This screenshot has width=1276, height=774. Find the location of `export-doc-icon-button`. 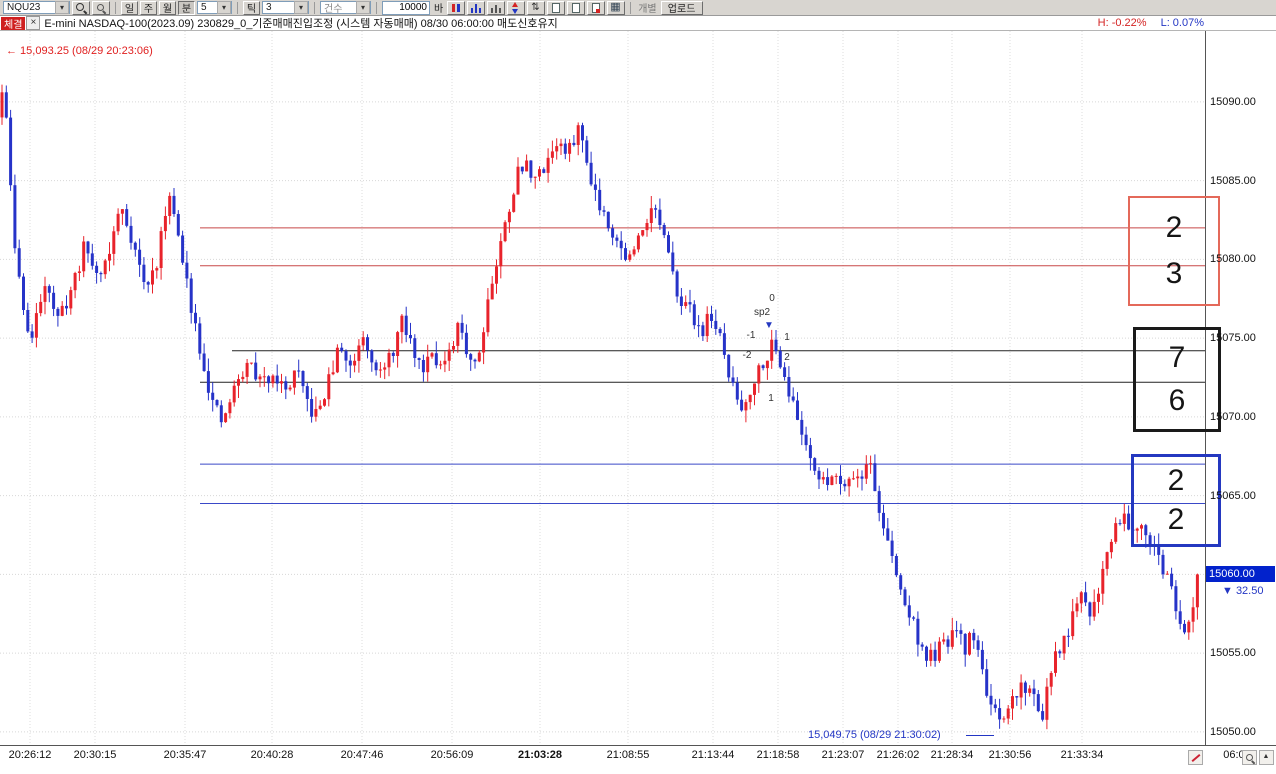

export-doc-icon-button is located at coordinates (556, 7).